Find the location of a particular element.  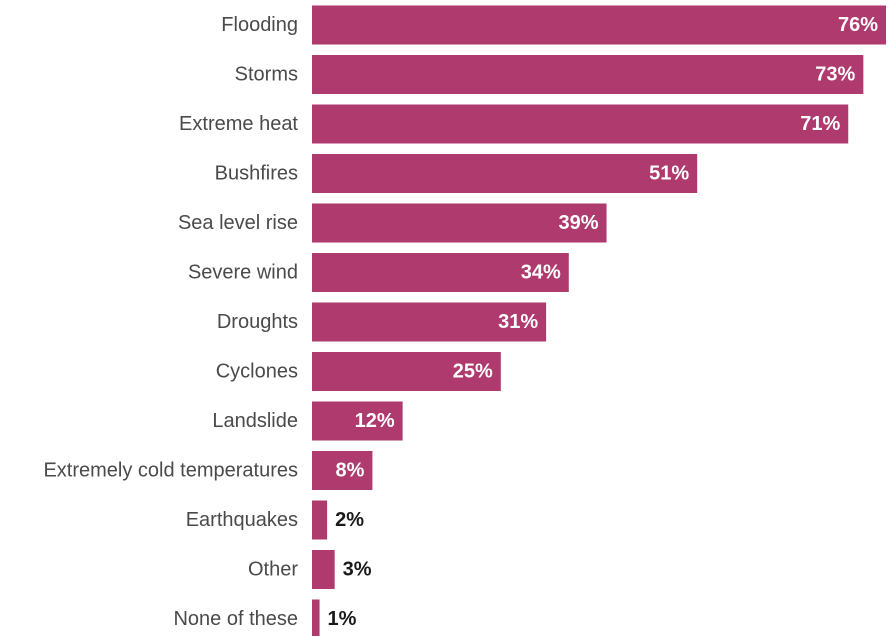

value-label: 12% is located at coordinates (375, 421).